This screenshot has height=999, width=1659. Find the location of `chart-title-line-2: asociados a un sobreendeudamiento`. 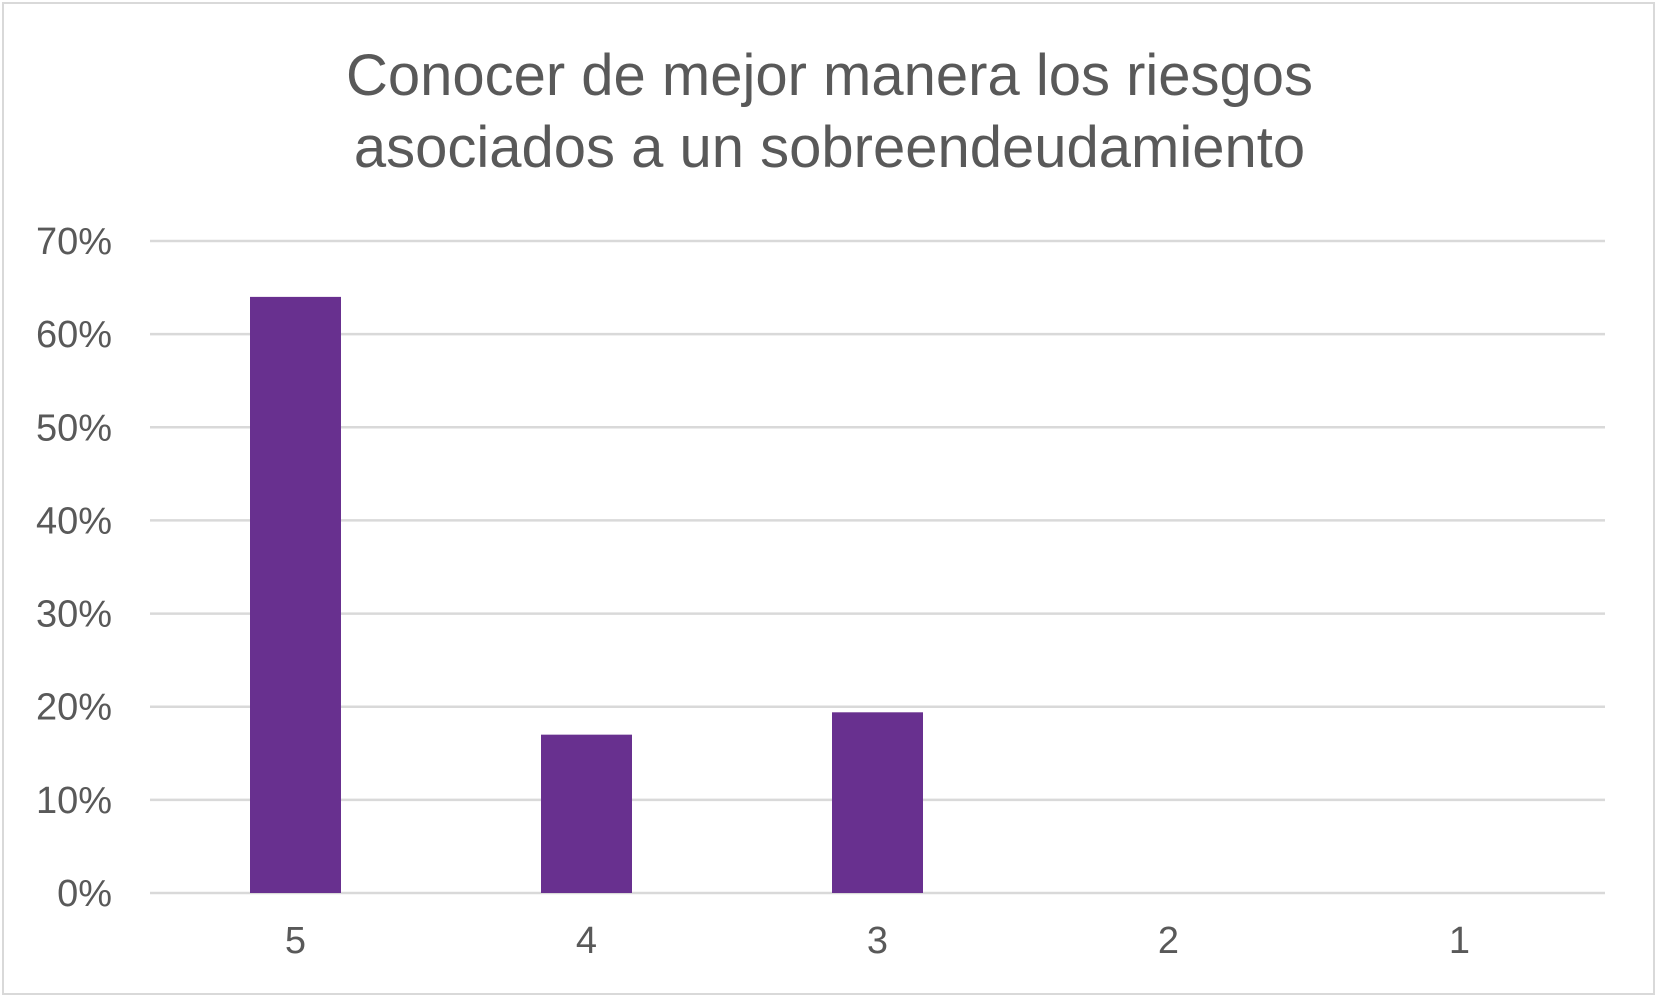

chart-title-line-2: asociados a un sobreendeudamiento is located at coordinates (829, 147).